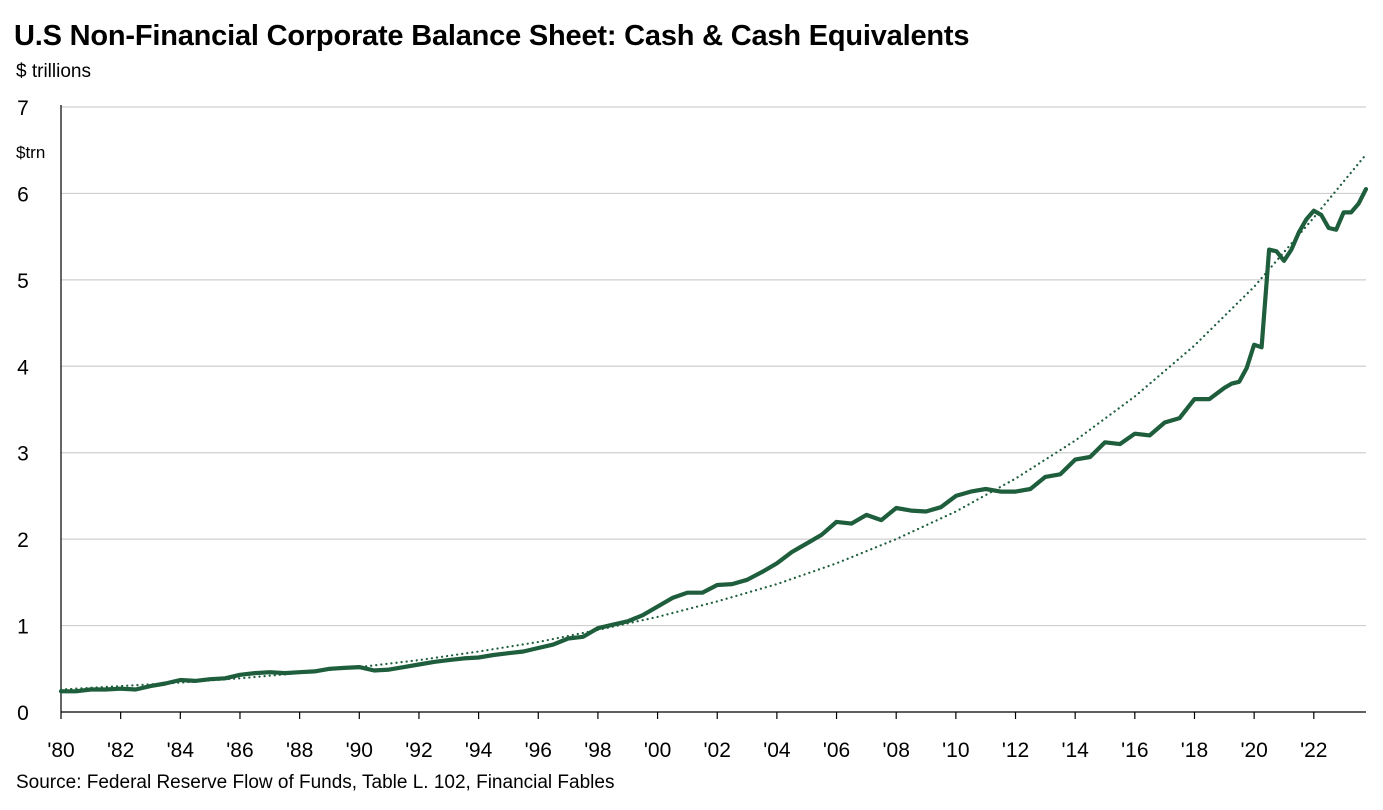 This screenshot has width=1383, height=810. What do you see at coordinates (359, 750) in the screenshot?
I see `x-tick-label-90: '90` at bounding box center [359, 750].